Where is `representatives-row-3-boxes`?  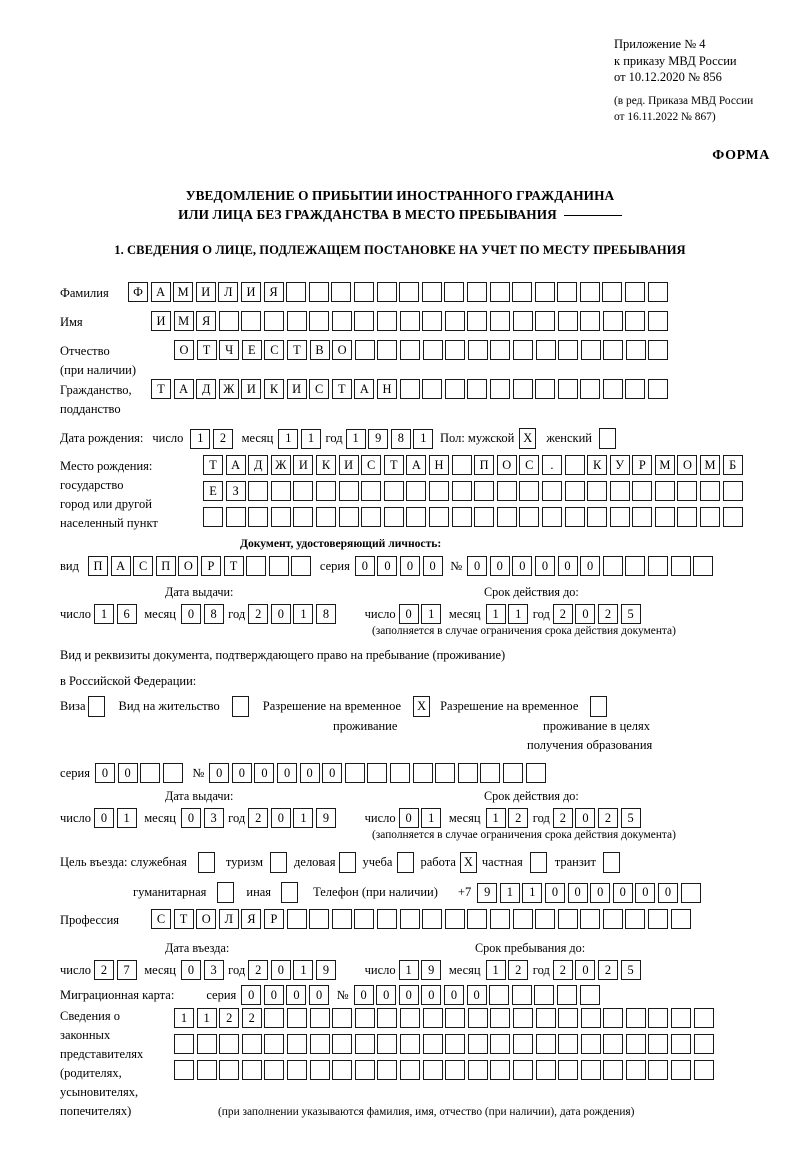
representatives-row-3-boxes is located at coordinates (444, 1070).